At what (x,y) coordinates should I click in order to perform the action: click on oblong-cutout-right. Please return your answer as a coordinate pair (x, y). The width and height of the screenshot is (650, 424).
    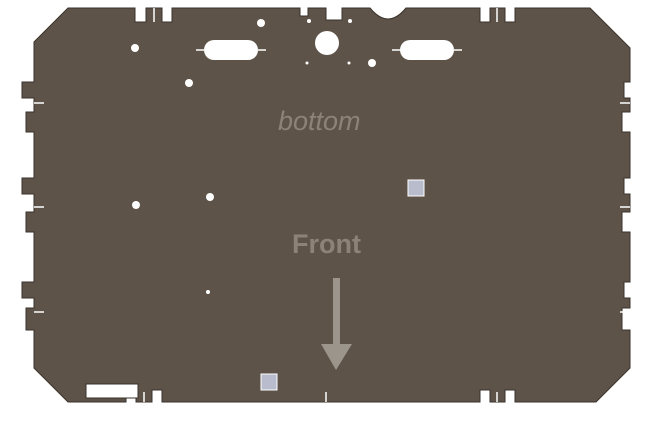
    Looking at the image, I should click on (427, 50).